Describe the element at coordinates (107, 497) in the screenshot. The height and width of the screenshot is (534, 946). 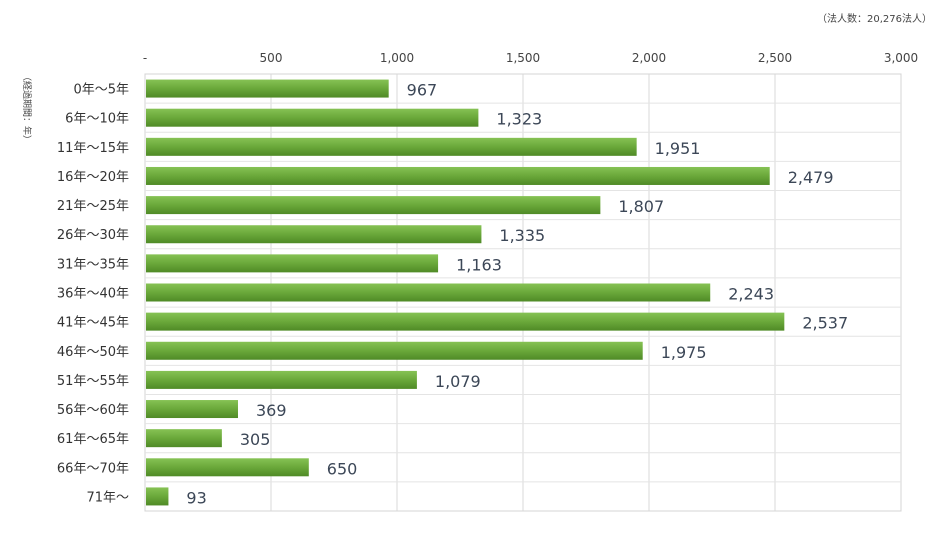
I see `category-label: 71年～` at that location.